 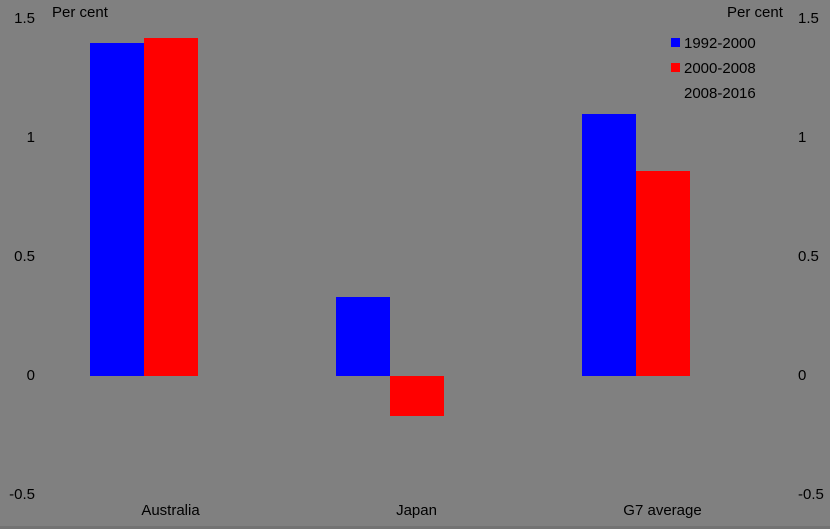 I want to click on bar-1992-2000-australia, so click(x=116, y=209).